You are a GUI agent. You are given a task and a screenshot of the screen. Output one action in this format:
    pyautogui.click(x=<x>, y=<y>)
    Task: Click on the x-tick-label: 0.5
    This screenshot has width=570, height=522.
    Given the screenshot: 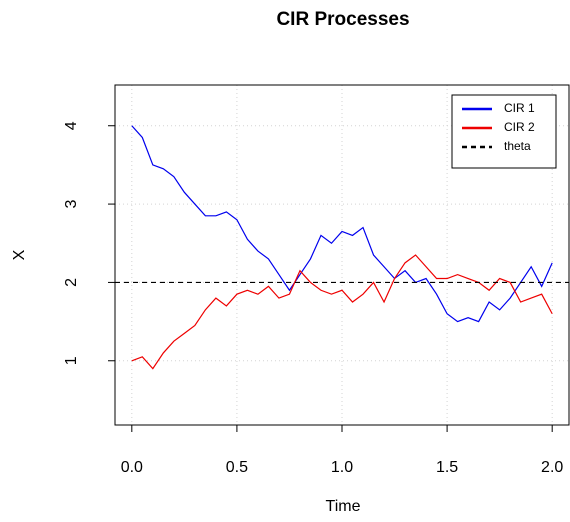 What is the action you would take?
    pyautogui.click(x=237, y=467)
    